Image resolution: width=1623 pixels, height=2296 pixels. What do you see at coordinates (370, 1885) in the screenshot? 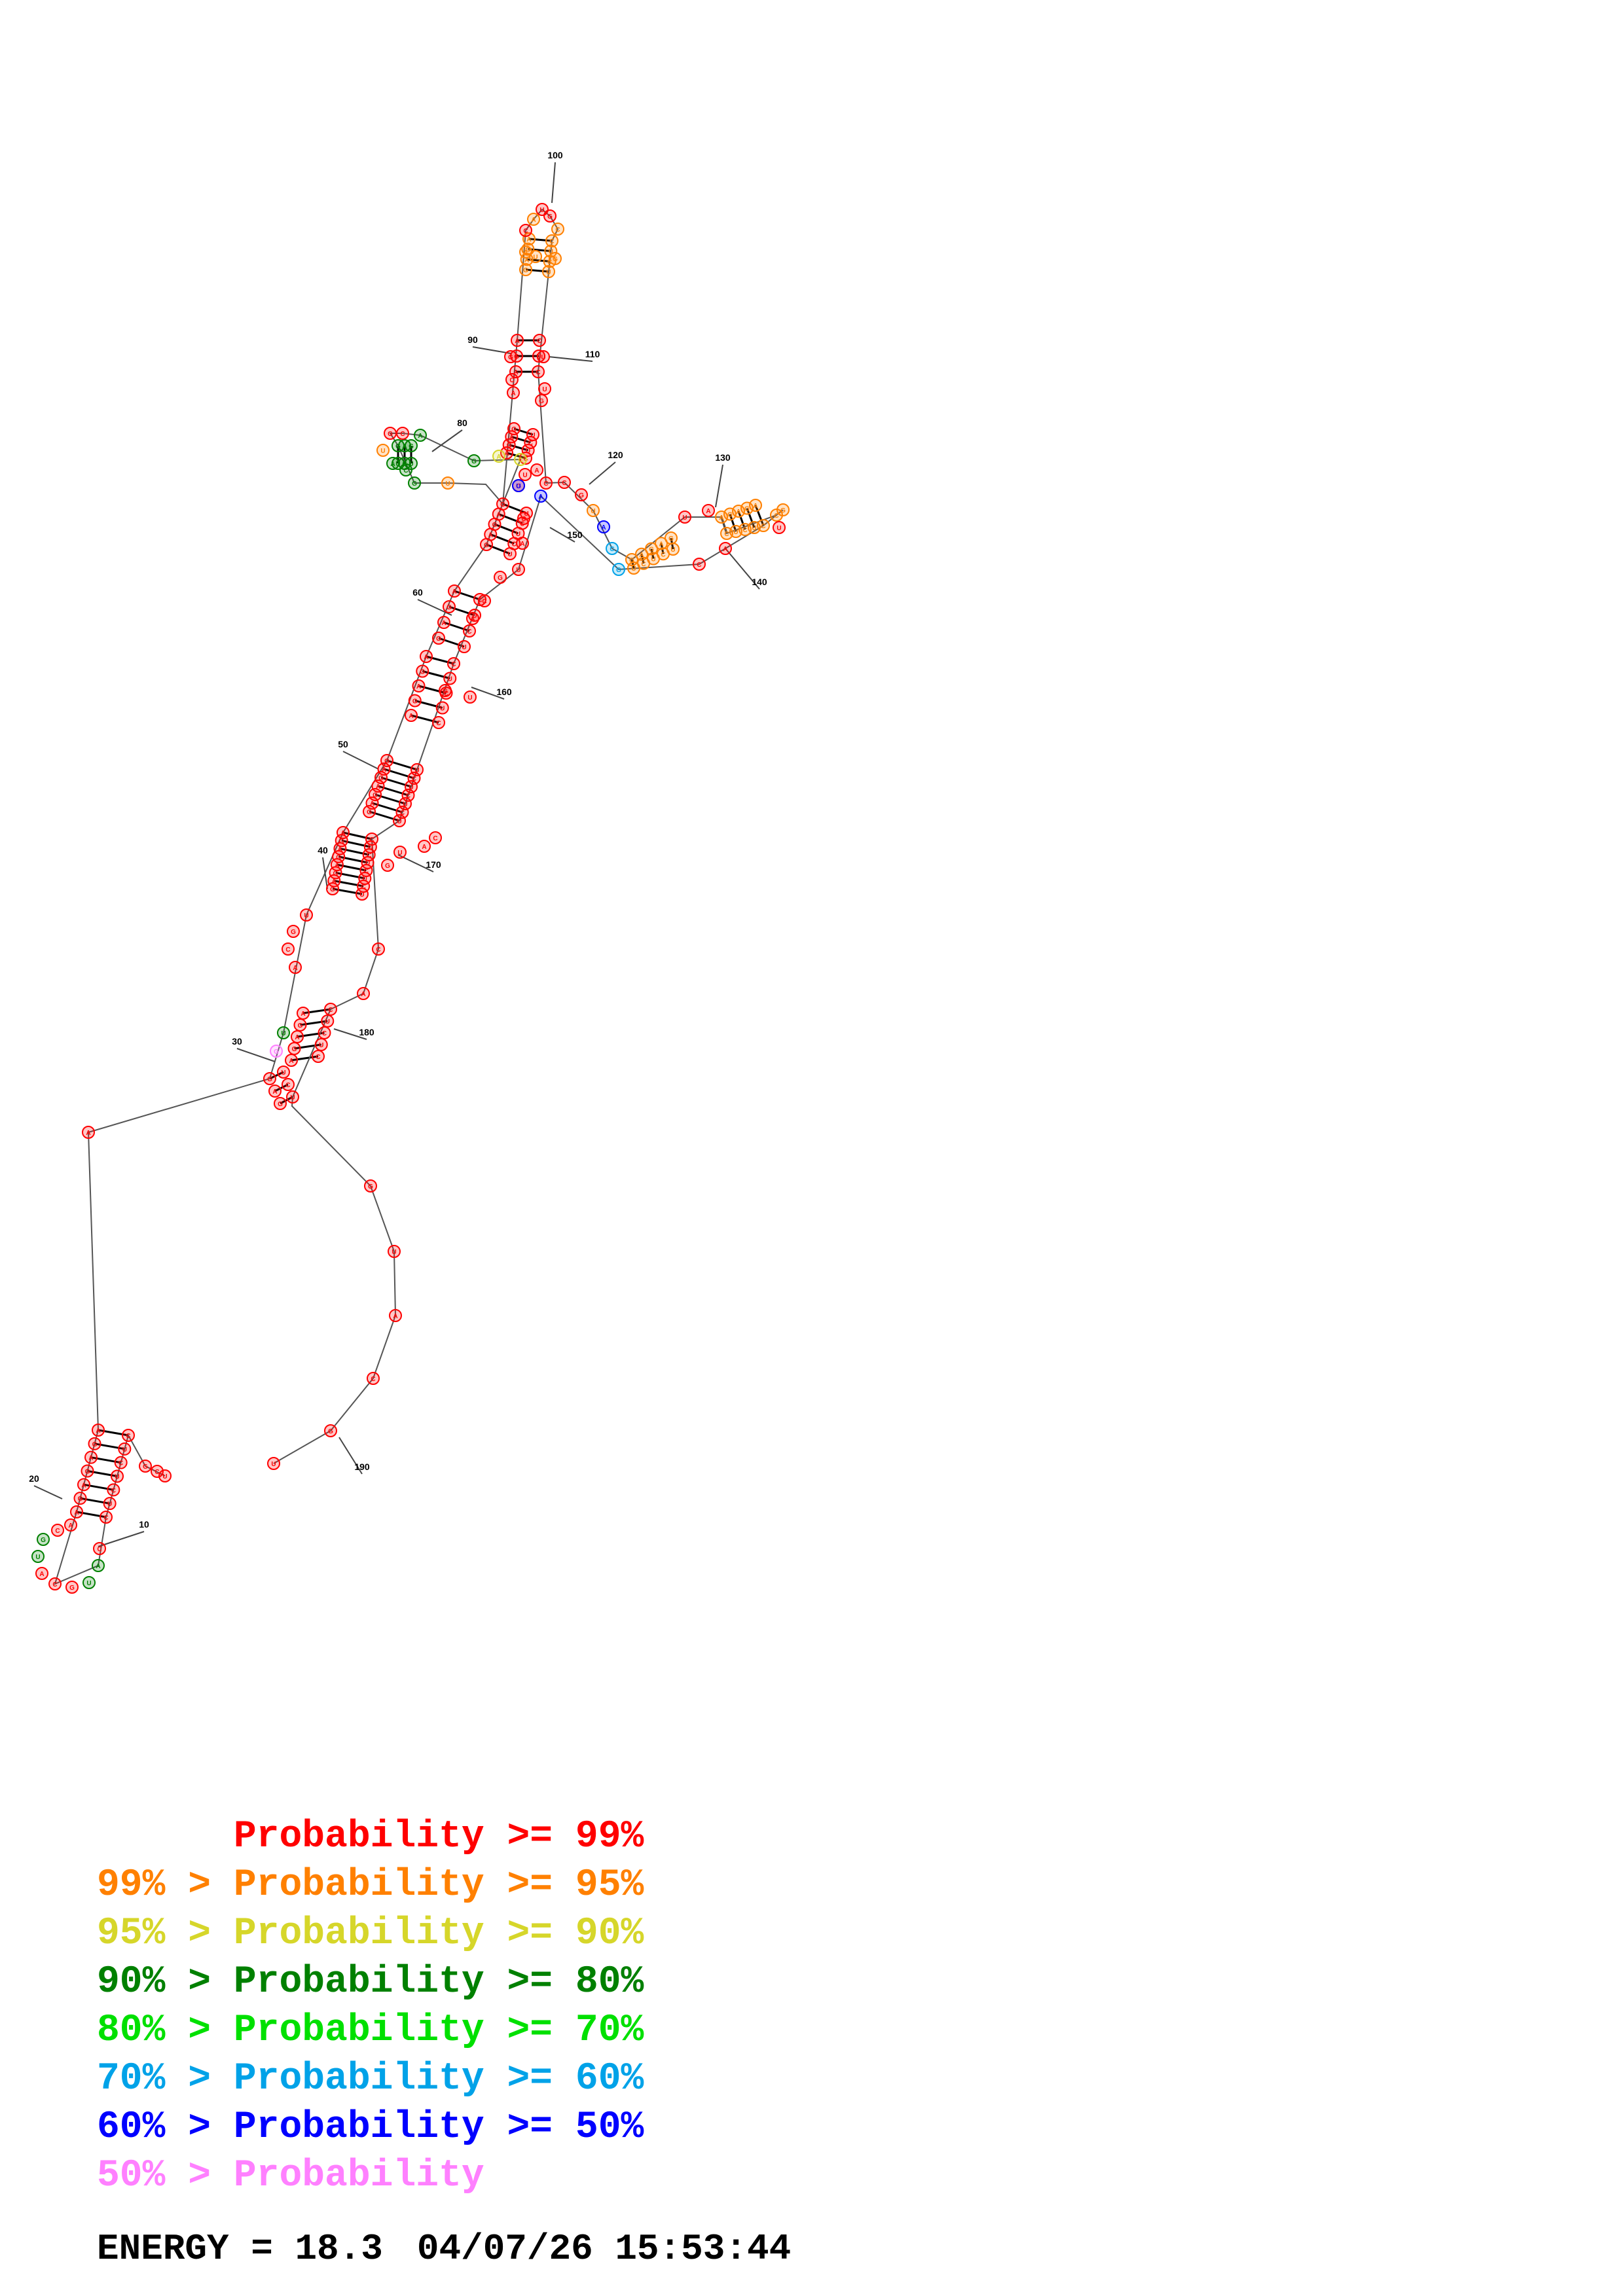
I see `legend-row: 99% > Probability >= 95%` at bounding box center [370, 1885].